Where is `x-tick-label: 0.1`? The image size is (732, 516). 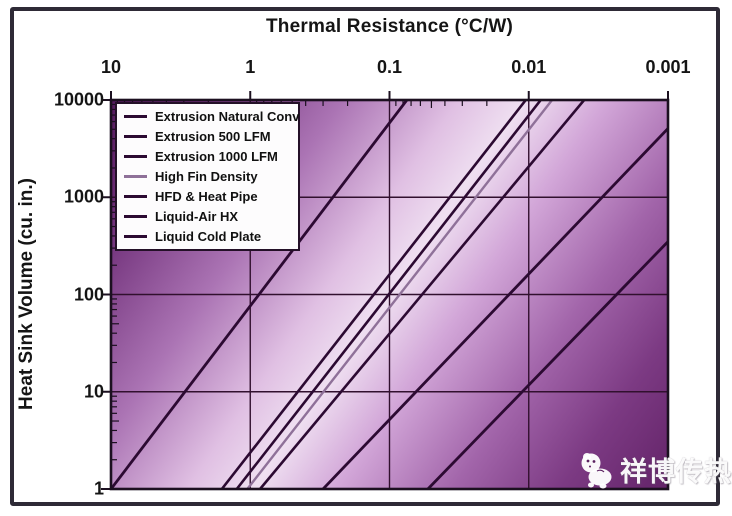 x-tick-label: 0.1 is located at coordinates (389, 67).